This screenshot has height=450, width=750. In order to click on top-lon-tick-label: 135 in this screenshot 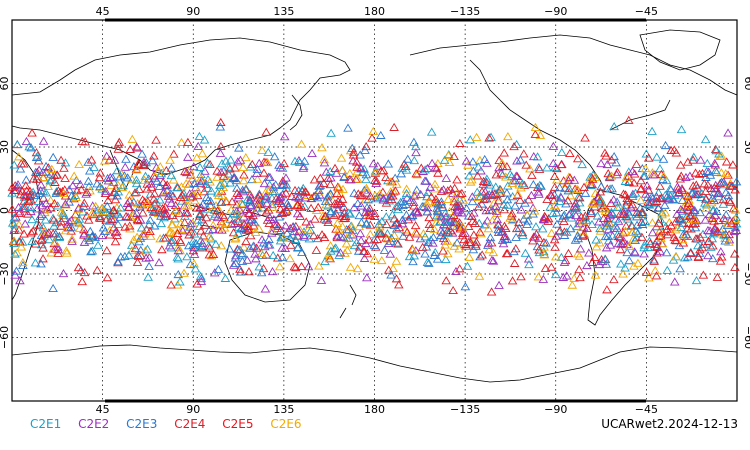, I will do `click(283, 11)`.